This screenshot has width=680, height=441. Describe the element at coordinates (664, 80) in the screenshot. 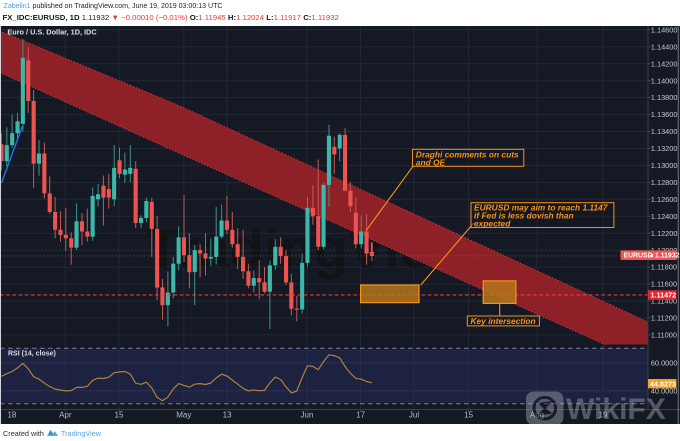

I see `svg-text: 1.14000` at that location.